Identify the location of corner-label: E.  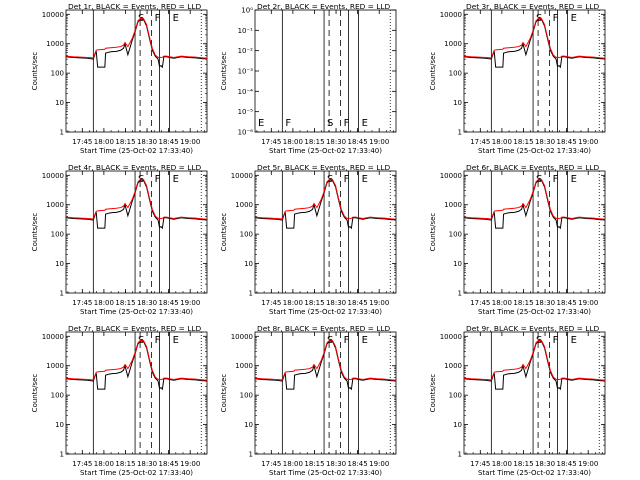
(261, 123).